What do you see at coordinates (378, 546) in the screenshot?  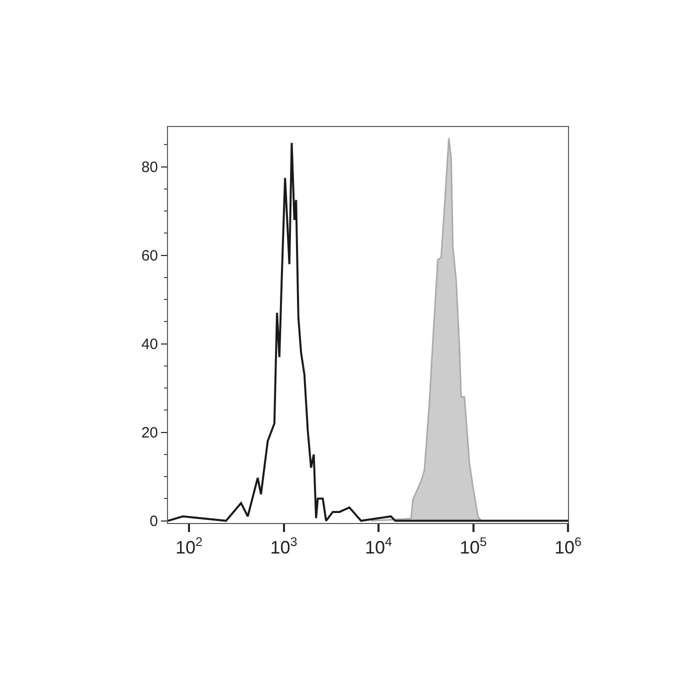 I see `x-tick-label: 10$^{4}$` at bounding box center [378, 546].